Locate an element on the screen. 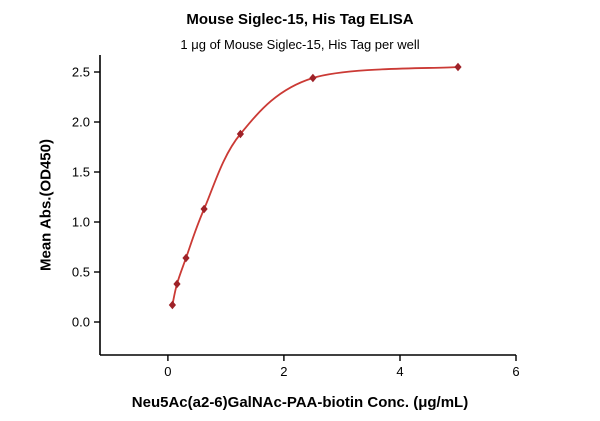 Image resolution: width=600 pixels, height=421 pixels. x-tick-label: 4 is located at coordinates (399, 371).